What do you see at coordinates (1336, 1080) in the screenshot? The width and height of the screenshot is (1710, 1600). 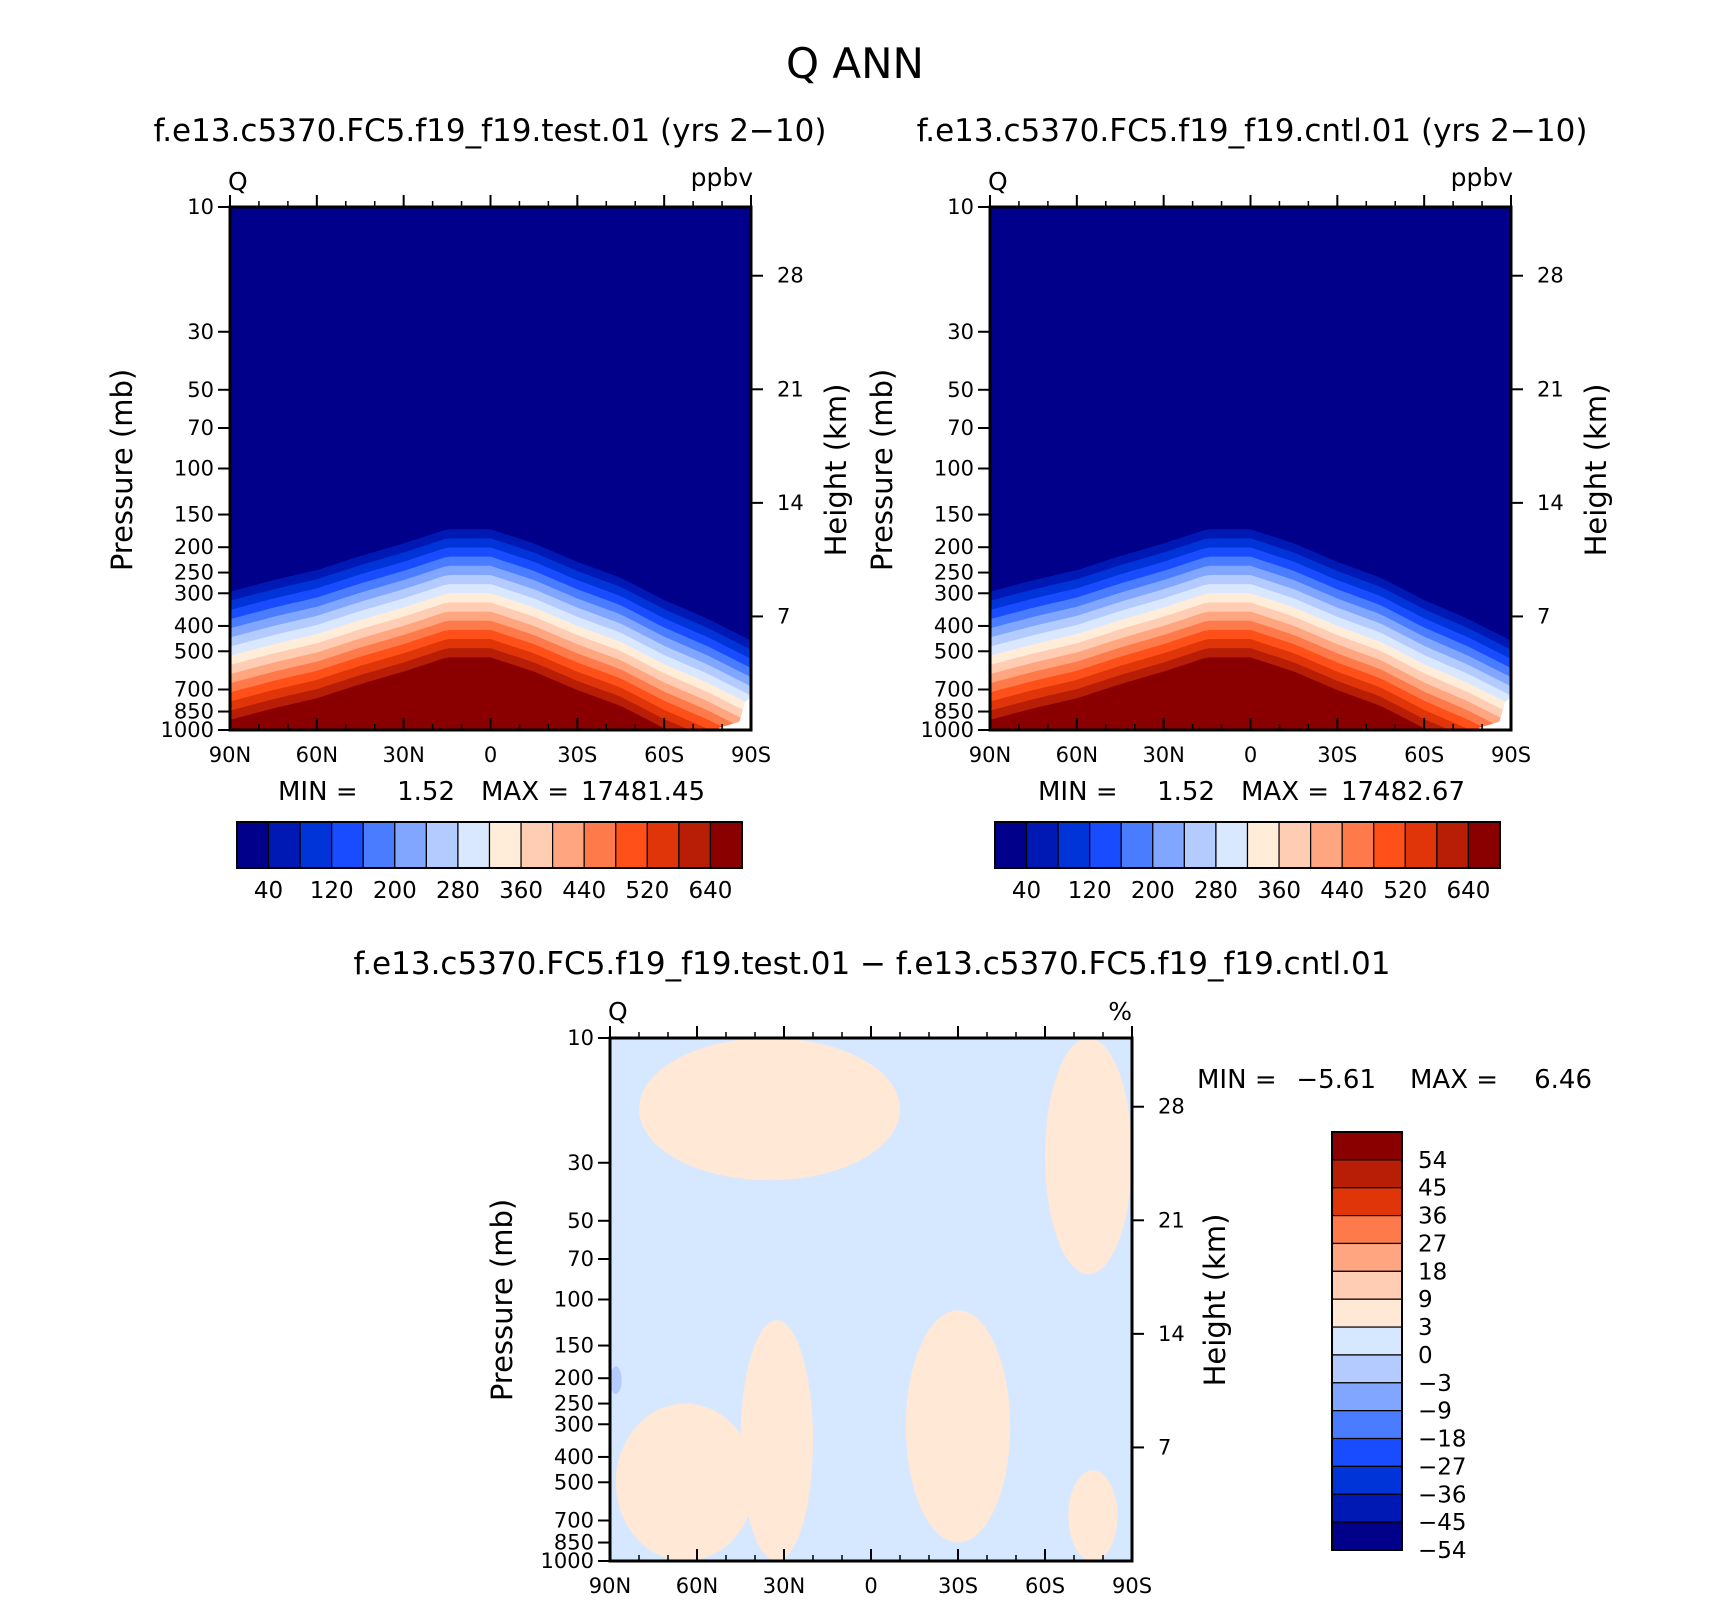 I see `min-value: −5.61` at bounding box center [1336, 1080].